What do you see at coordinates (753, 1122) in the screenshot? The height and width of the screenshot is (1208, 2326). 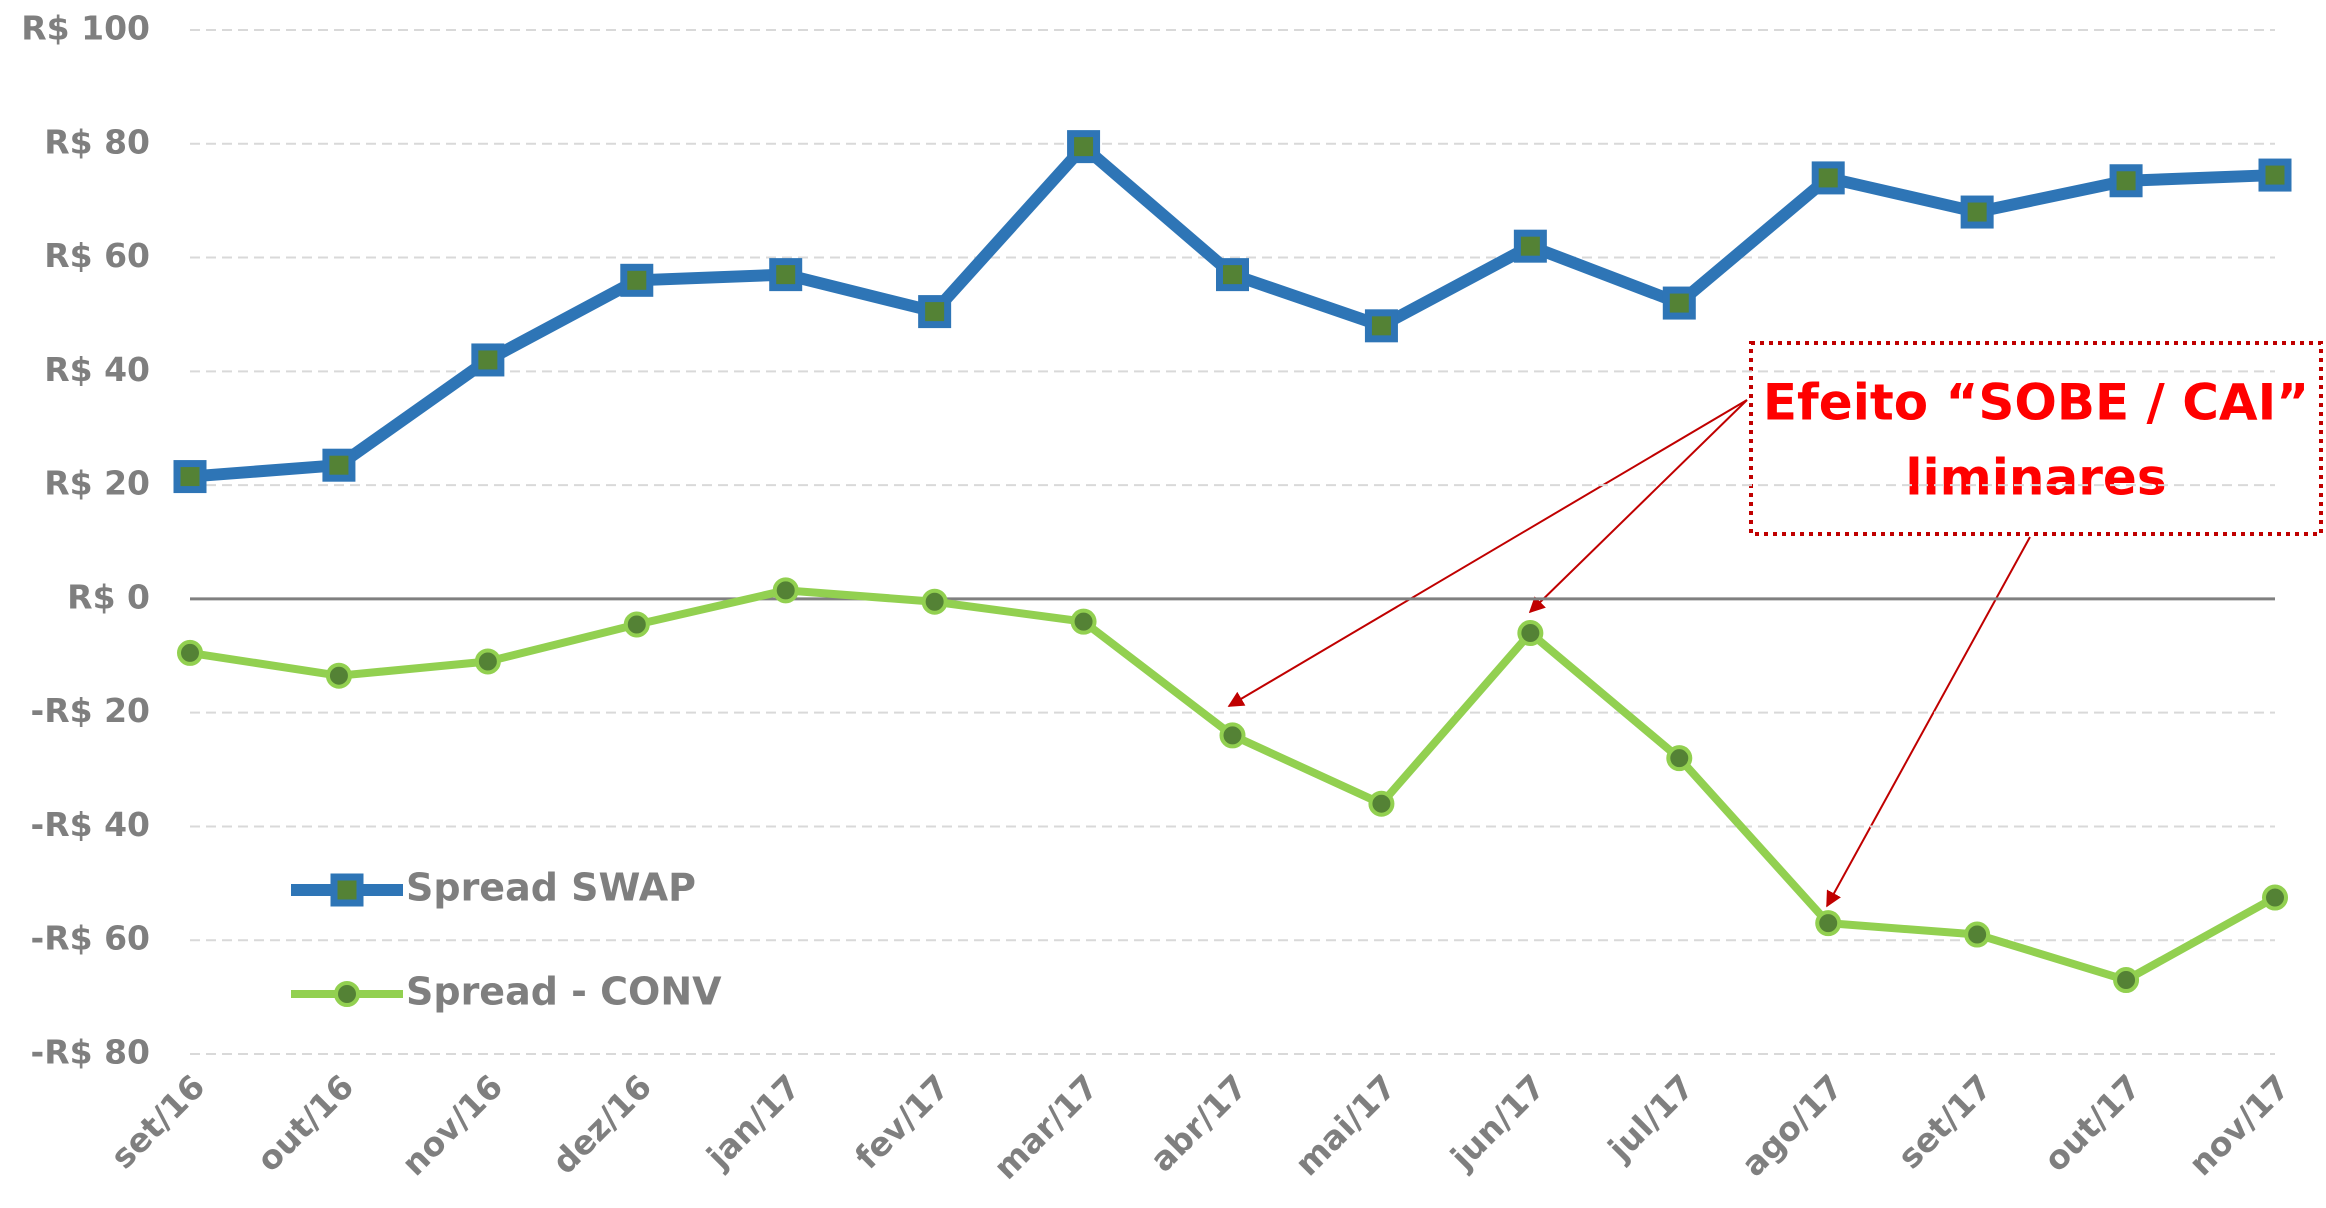 I see `x-tick-label: jan/17` at bounding box center [753, 1122].